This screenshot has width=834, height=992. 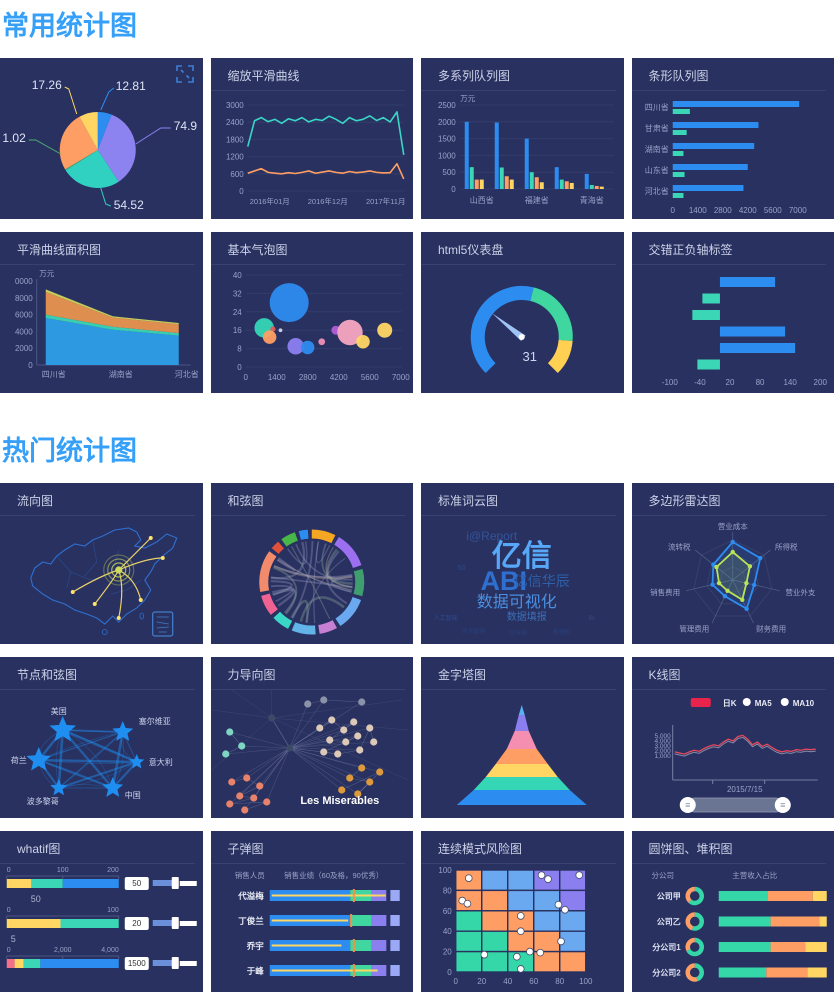 I want to click on svg-text: 2016年12月, so click(x=327, y=201).